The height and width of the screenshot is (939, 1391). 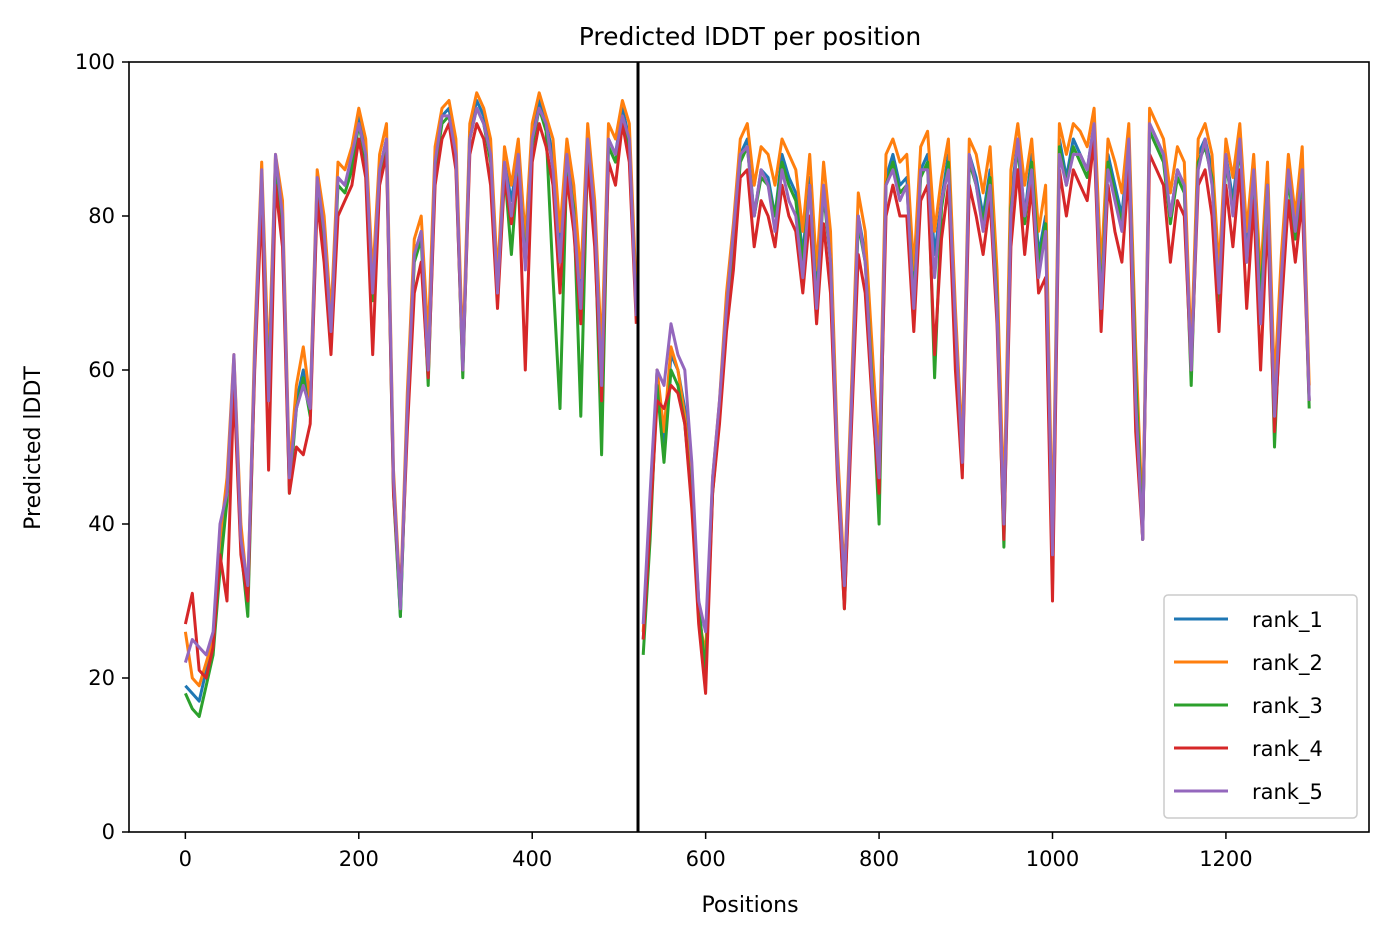 I want to click on legend-label-rank_2: rank_2, so click(x=1287, y=663).